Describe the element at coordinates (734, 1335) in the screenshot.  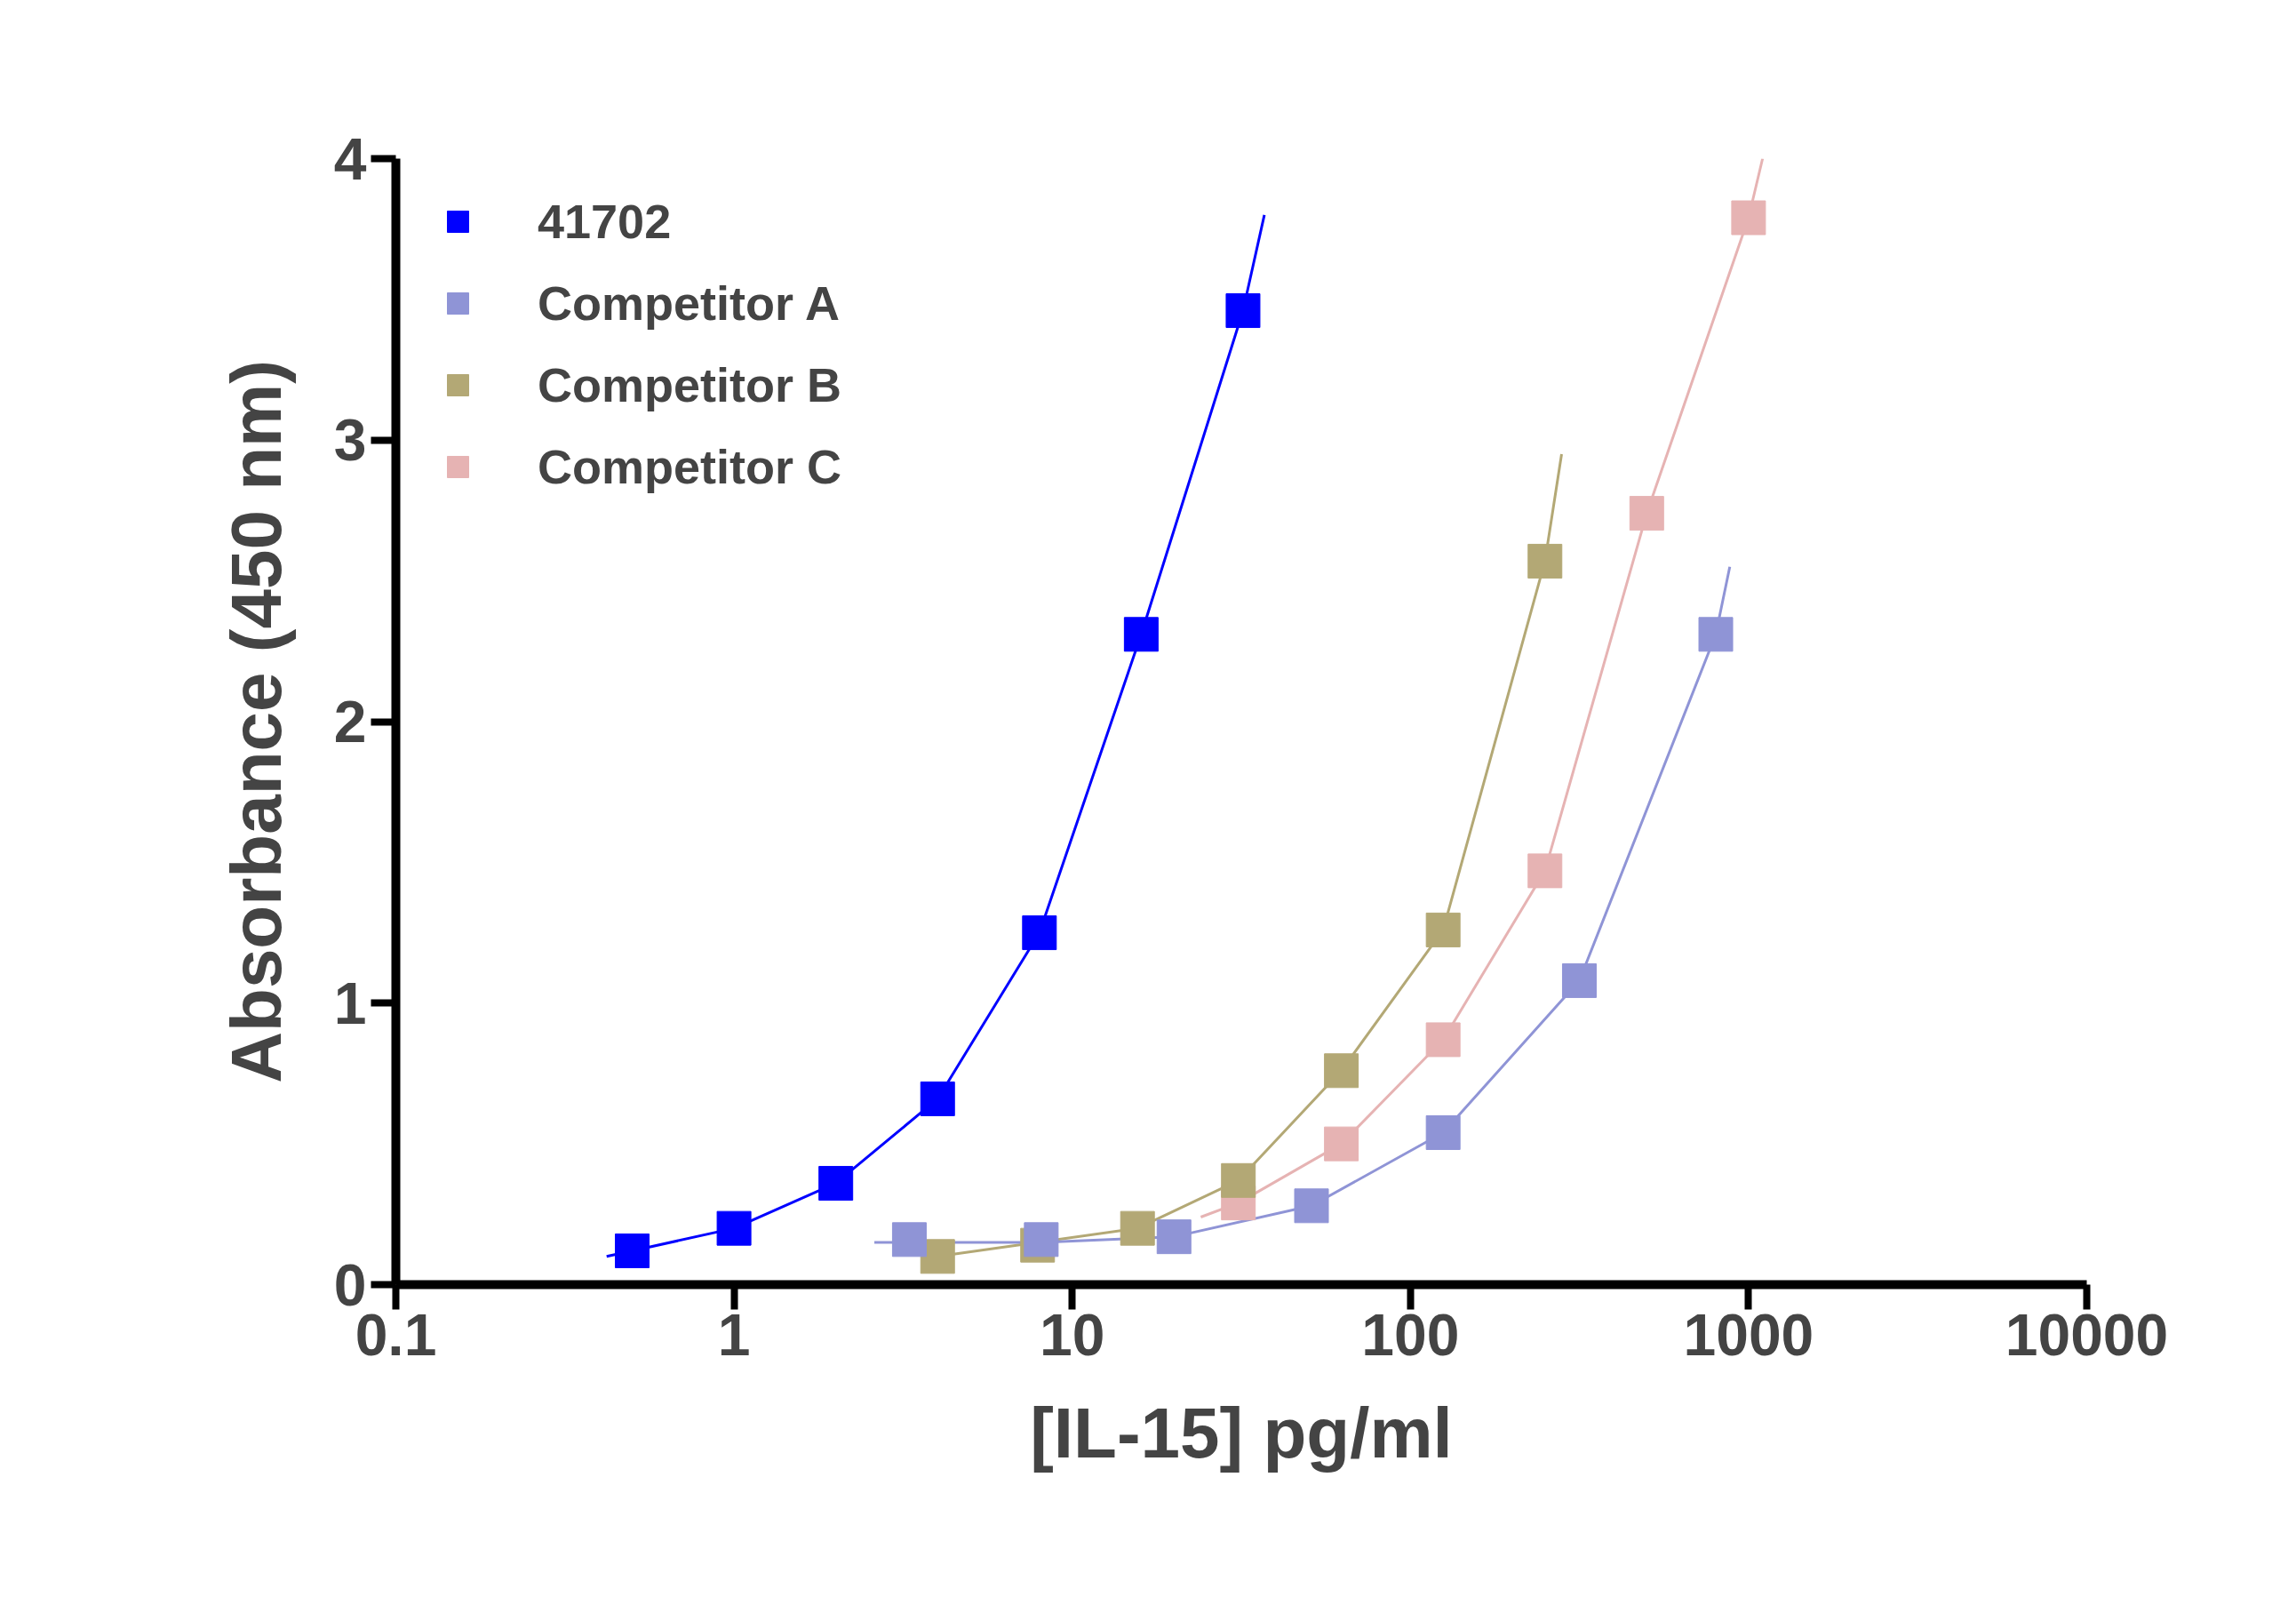
I see `x-tick-label: 1` at that location.